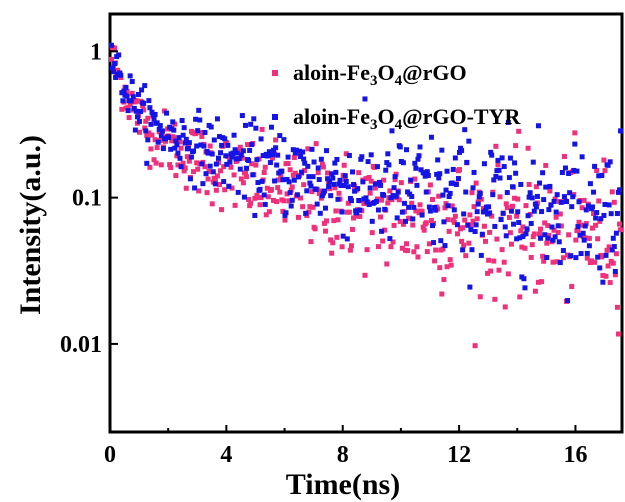 The width and height of the screenshot is (625, 502). What do you see at coordinates (87, 199) in the screenshot?
I see `y-tick-label: 0.1` at bounding box center [87, 199].